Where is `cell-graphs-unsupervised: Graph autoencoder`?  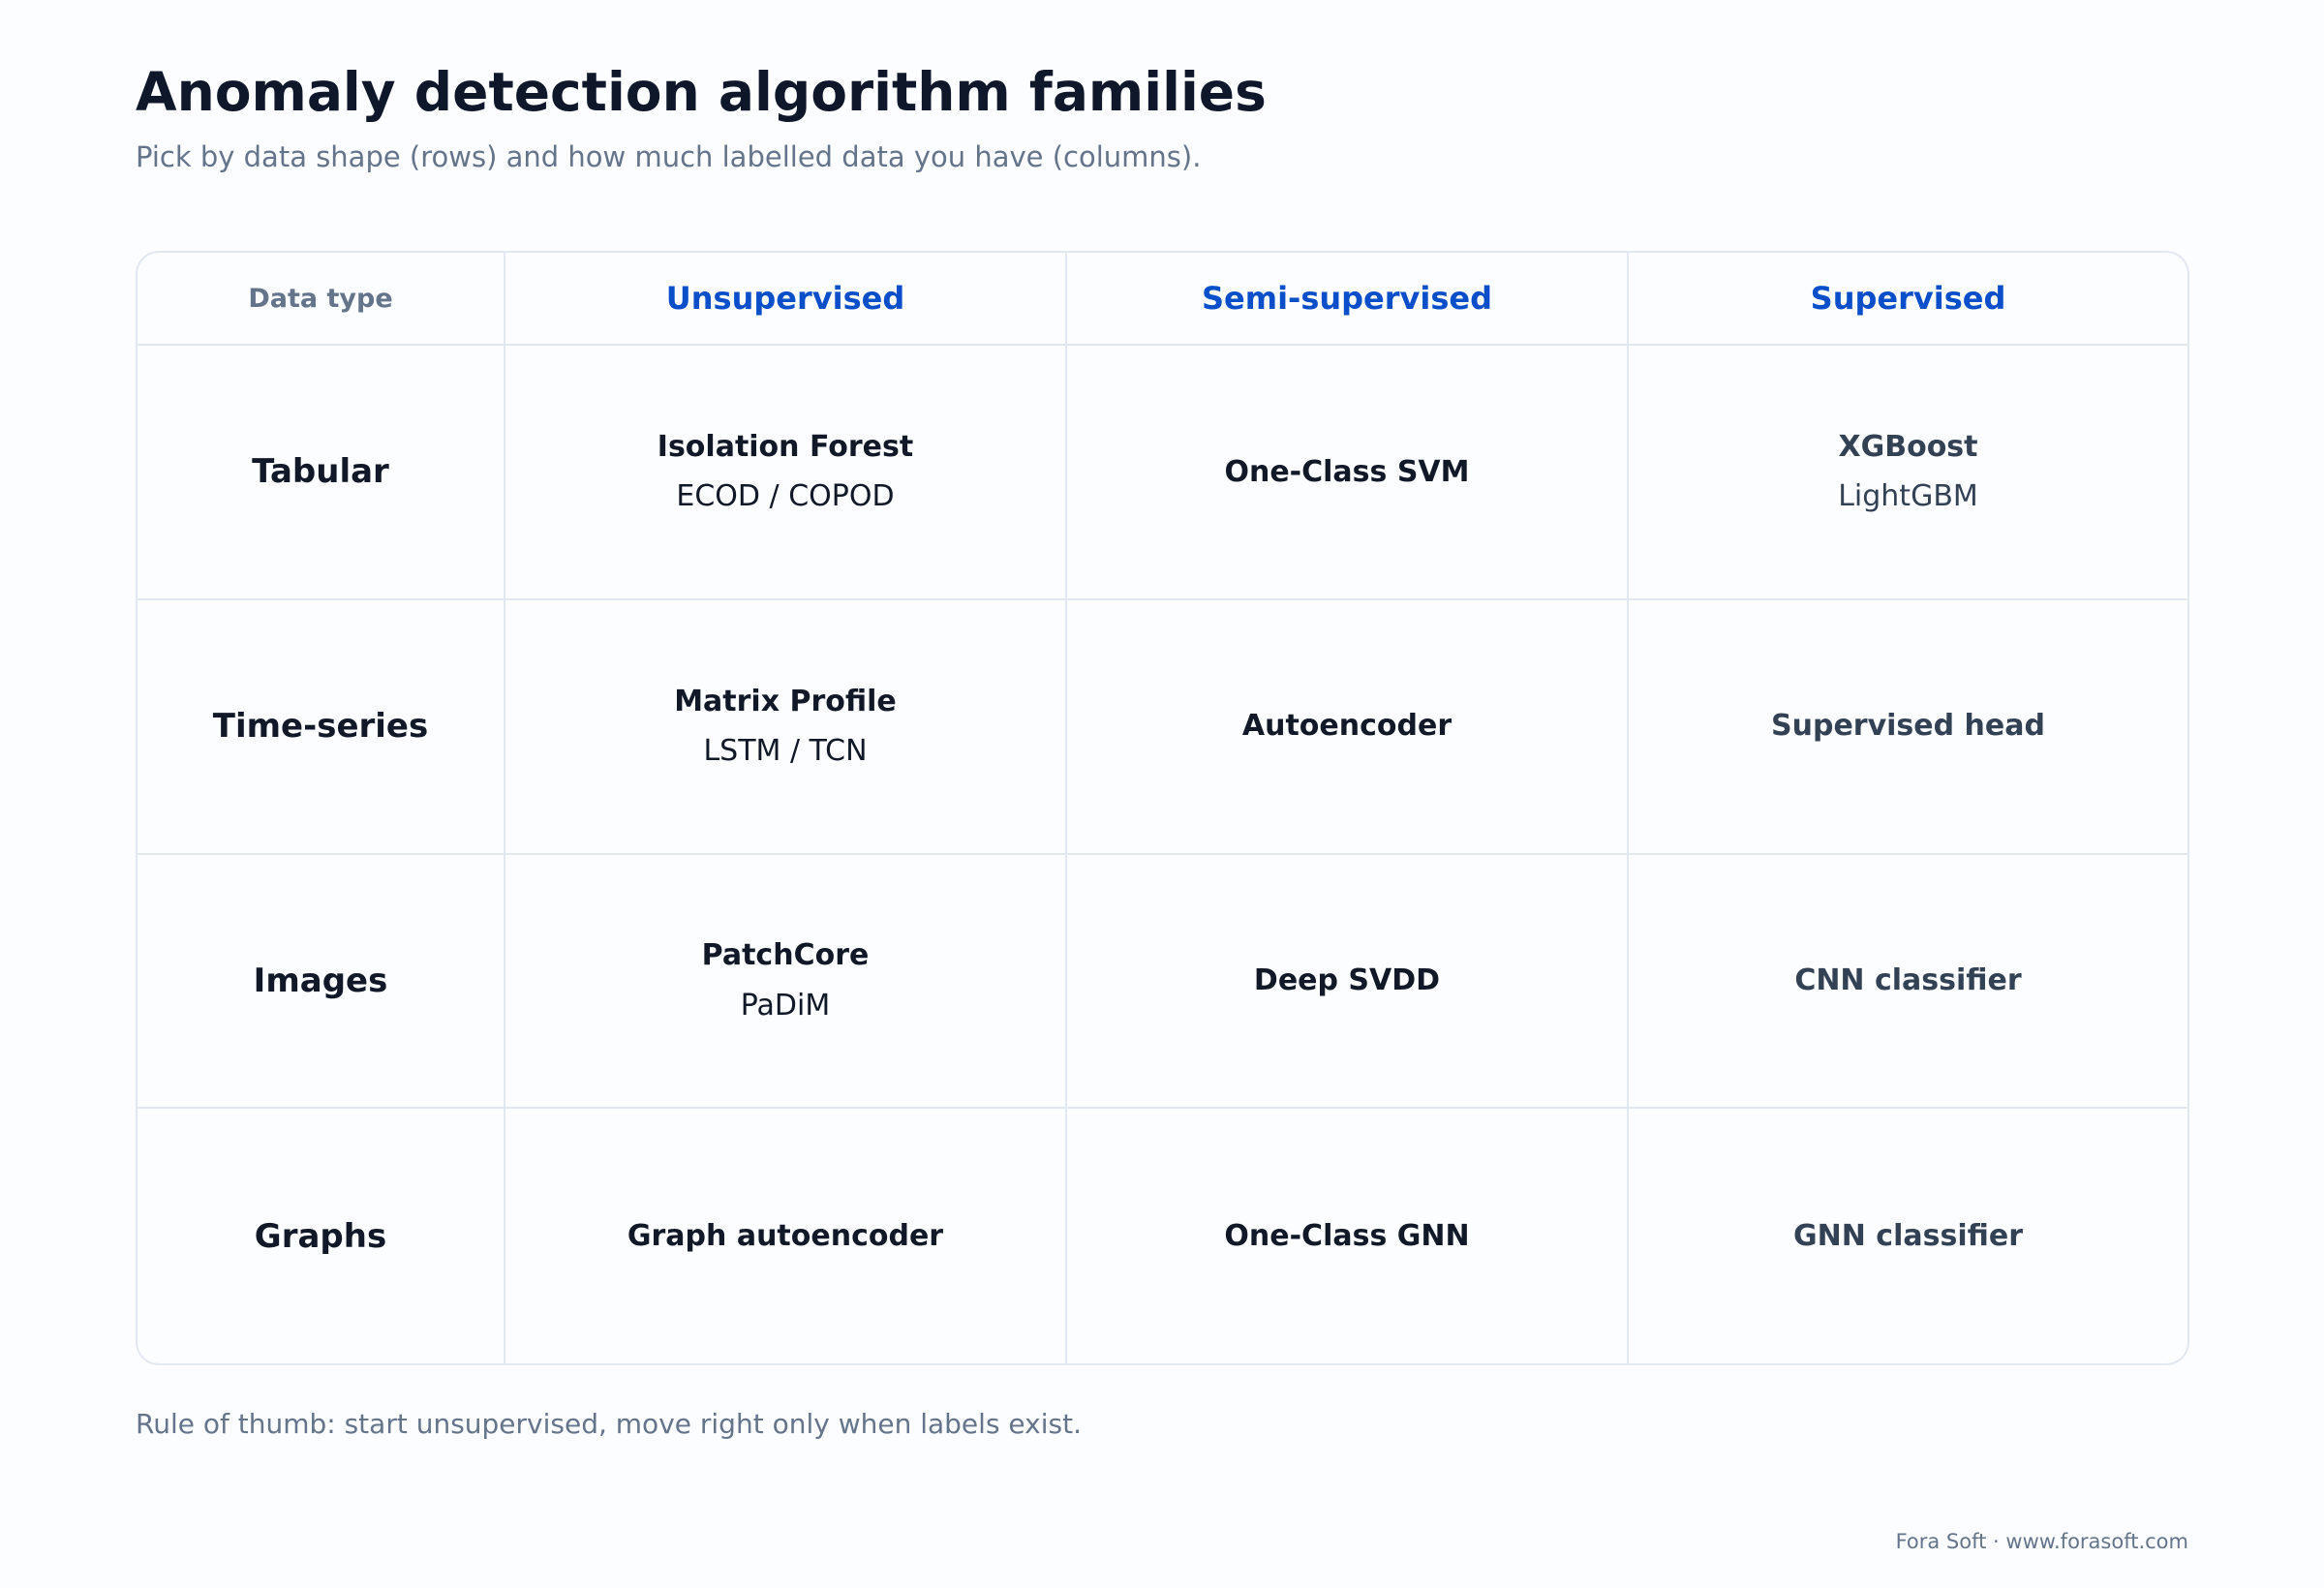
cell-graphs-unsupervised: Graph autoencoder is located at coordinates (786, 1236).